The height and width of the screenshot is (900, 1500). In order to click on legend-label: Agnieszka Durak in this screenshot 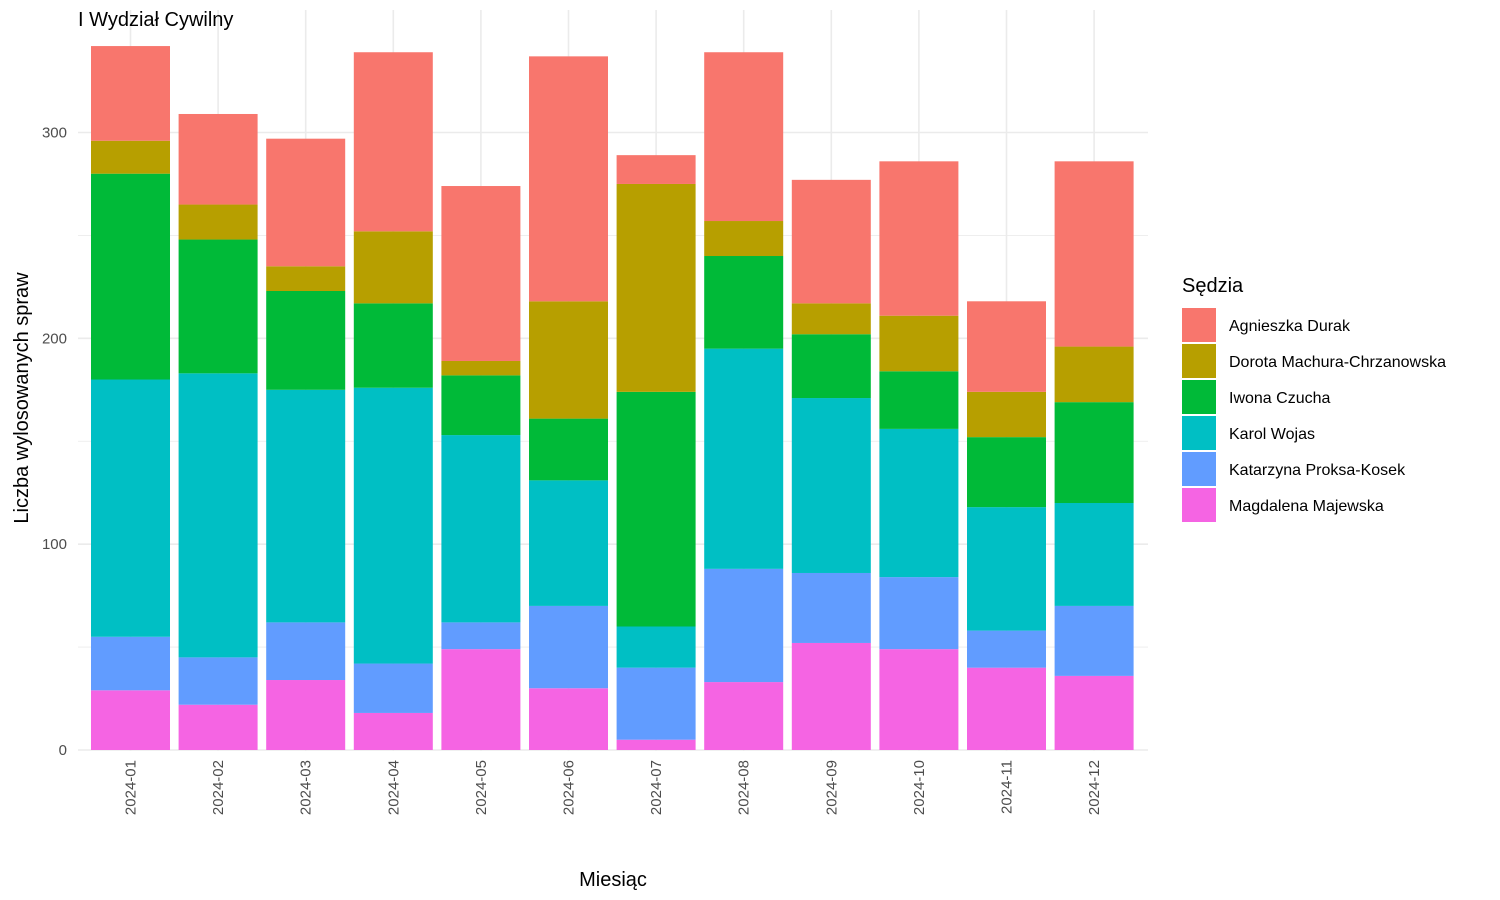, I will do `click(1290, 326)`.